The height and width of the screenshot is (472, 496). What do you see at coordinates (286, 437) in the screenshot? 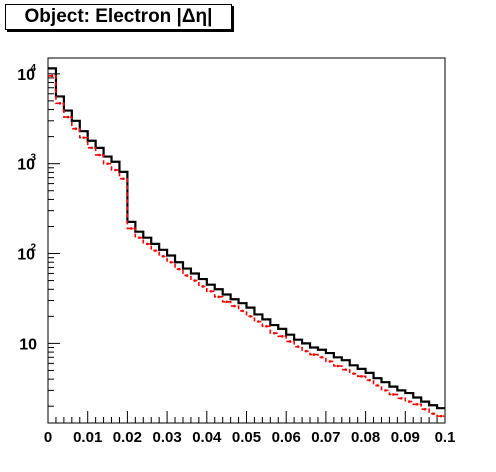
I see `x-tick-label: 0.06` at bounding box center [286, 437].